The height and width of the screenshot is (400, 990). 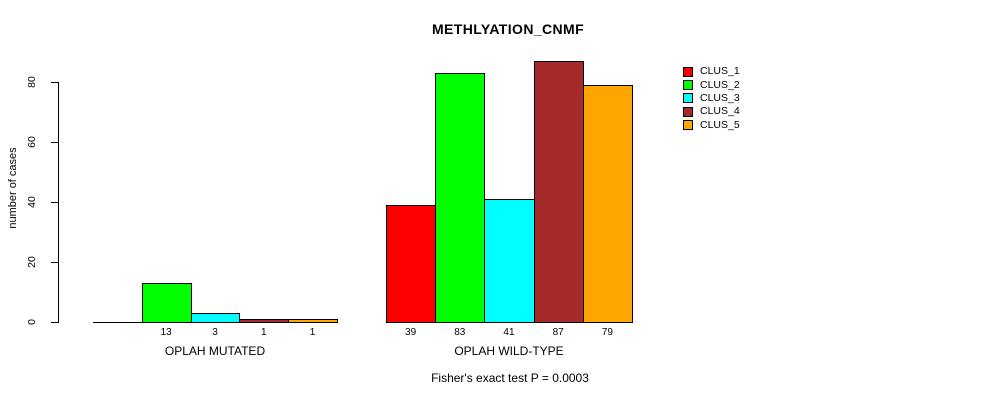 What do you see at coordinates (510, 378) in the screenshot?
I see `footer-annotation: Fisher's exact test P = 0.0003` at bounding box center [510, 378].